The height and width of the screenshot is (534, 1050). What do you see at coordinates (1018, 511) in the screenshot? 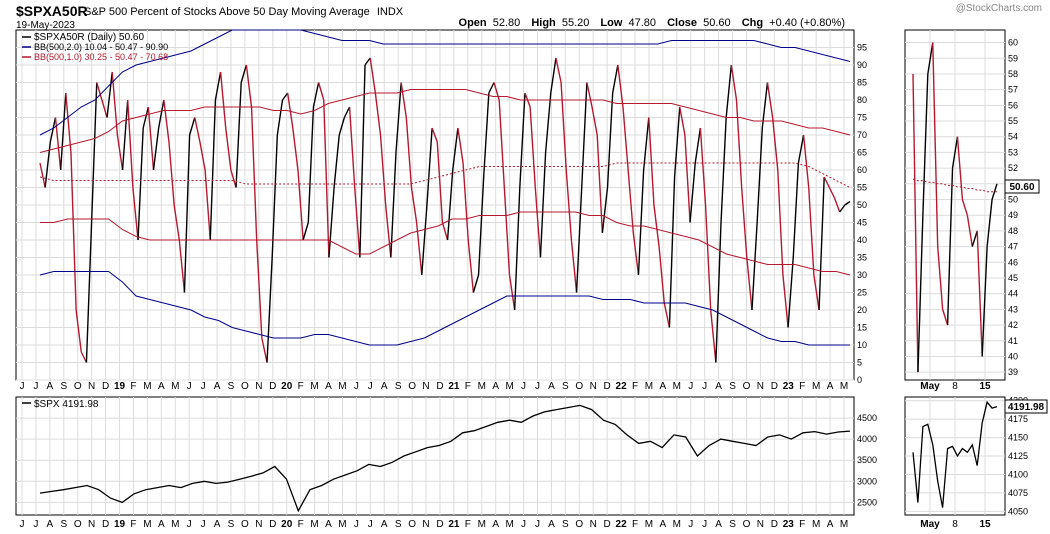
I see `spx-zoom-panel-ytick-label: 4050` at bounding box center [1018, 511].